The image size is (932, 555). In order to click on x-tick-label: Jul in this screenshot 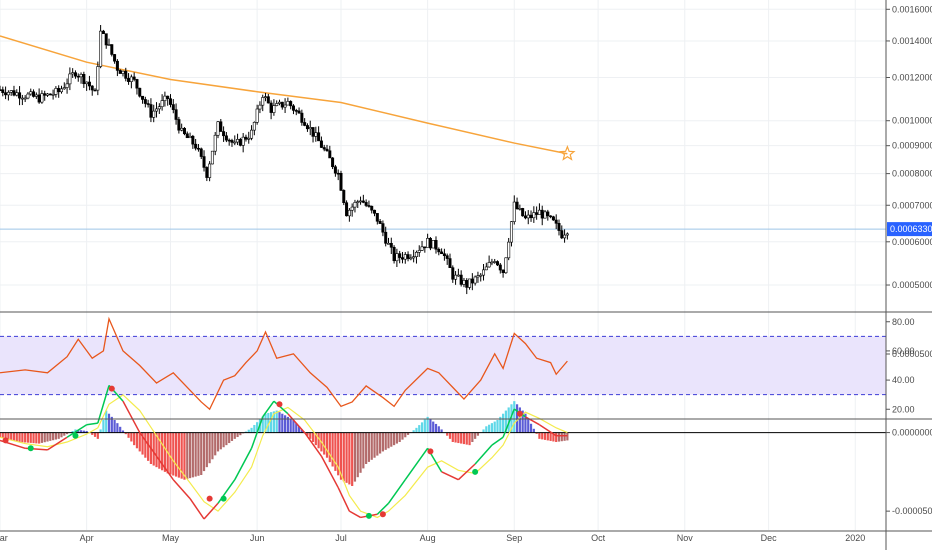, I will do `click(341, 538)`.